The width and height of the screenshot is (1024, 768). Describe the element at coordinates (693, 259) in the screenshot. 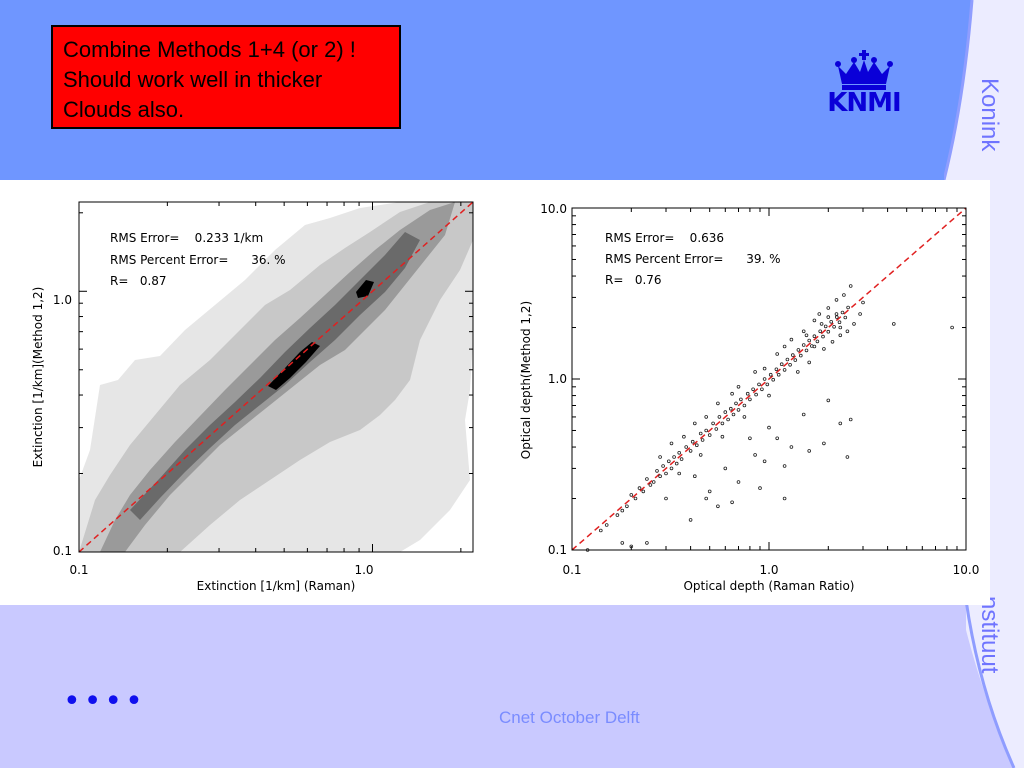

I see `stat-rms-percent: RMS Percent Error= 39. %` at that location.